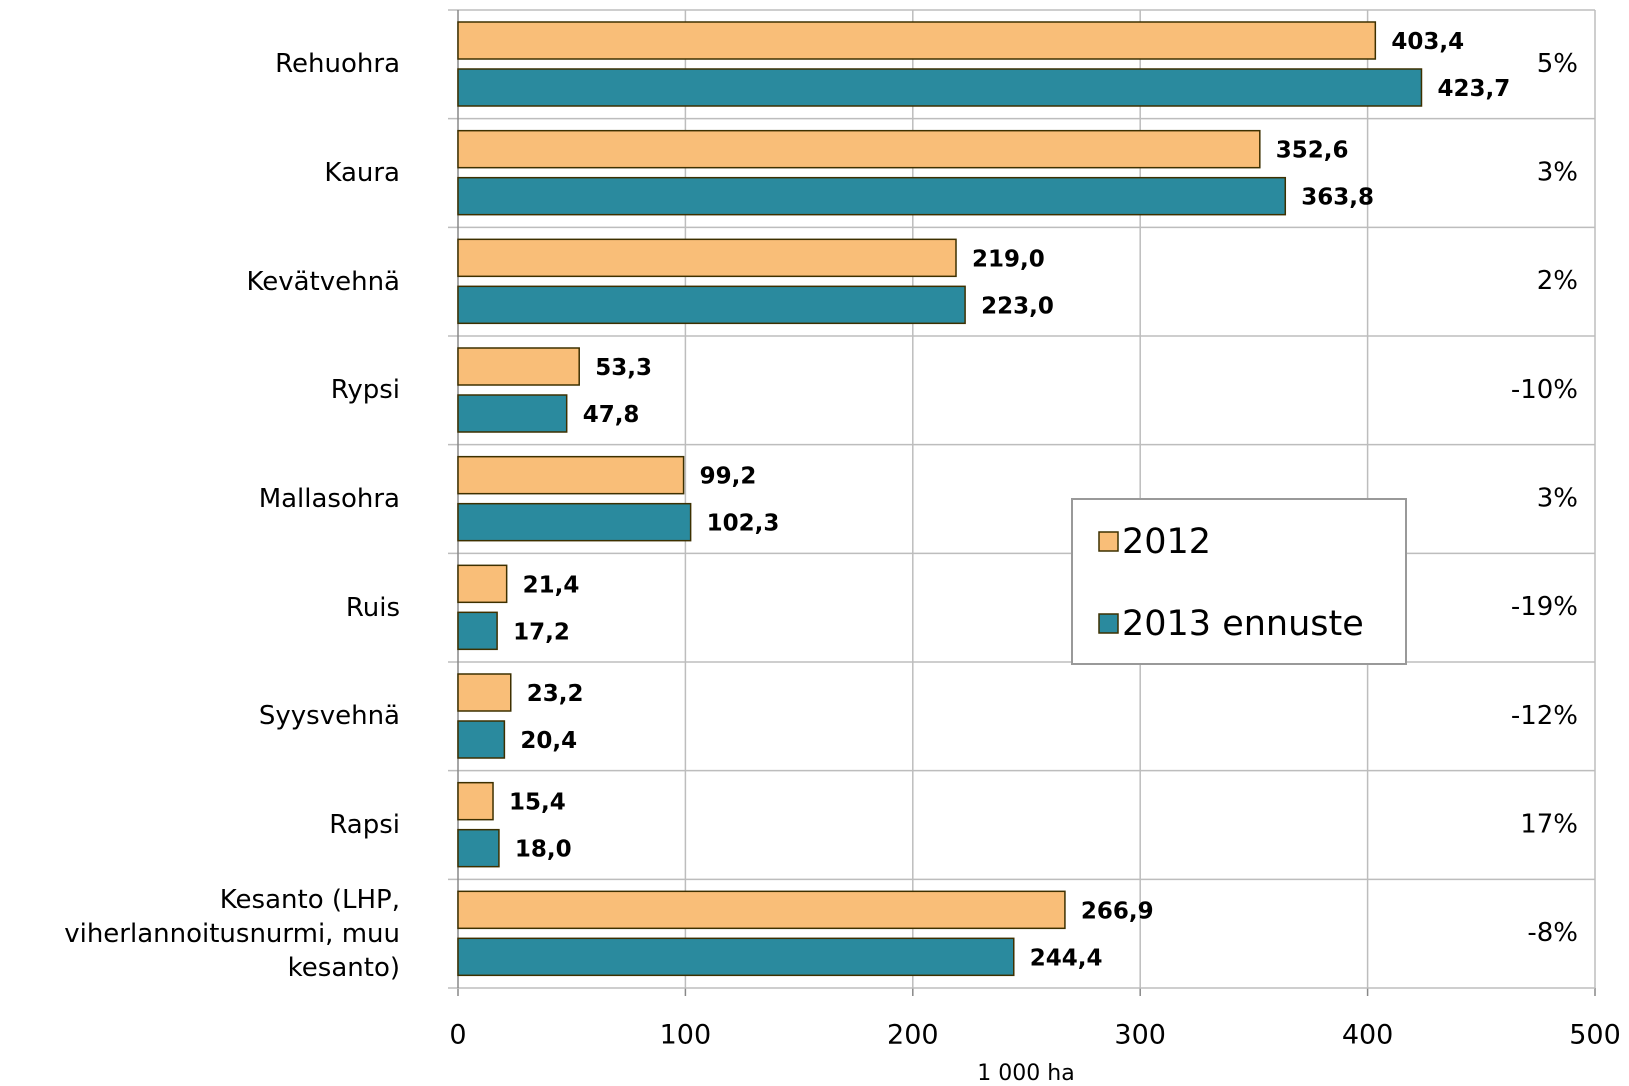 The width and height of the screenshot is (1629, 1086). I want to click on change-annotation: 5%, so click(1557, 64).